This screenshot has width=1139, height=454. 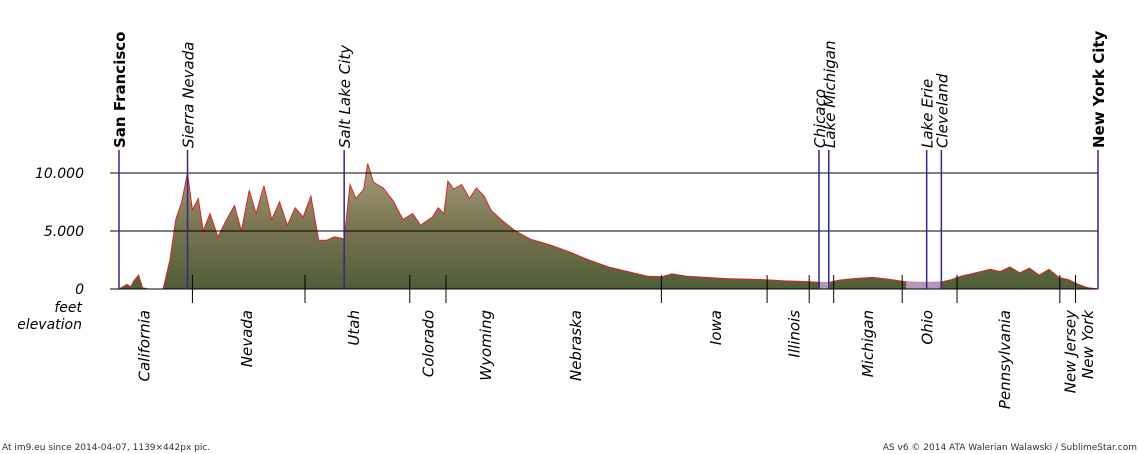 What do you see at coordinates (942, 110) in the screenshot?
I see `place-label: Cleveland` at bounding box center [942, 110].